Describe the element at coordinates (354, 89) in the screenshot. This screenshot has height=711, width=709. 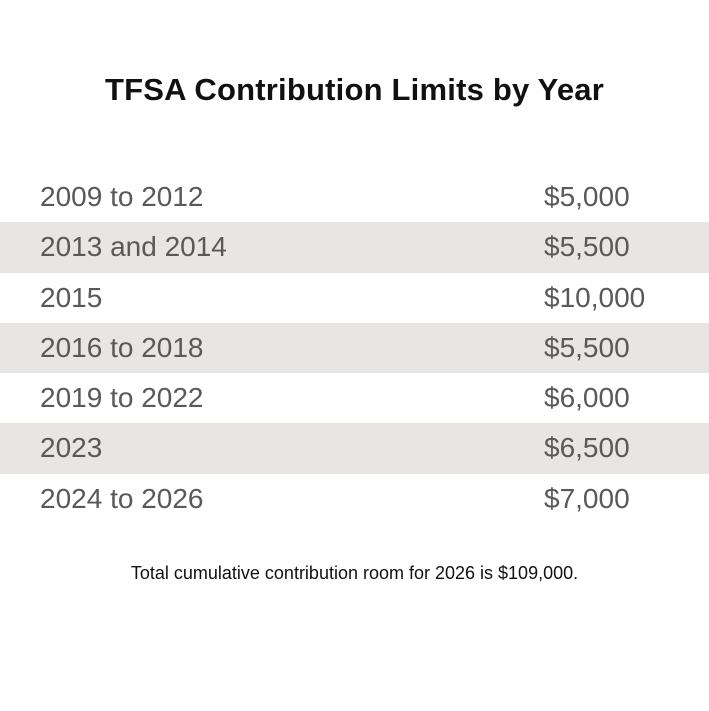
I see `page-title: TFSA Contribution Limits by Year` at that location.